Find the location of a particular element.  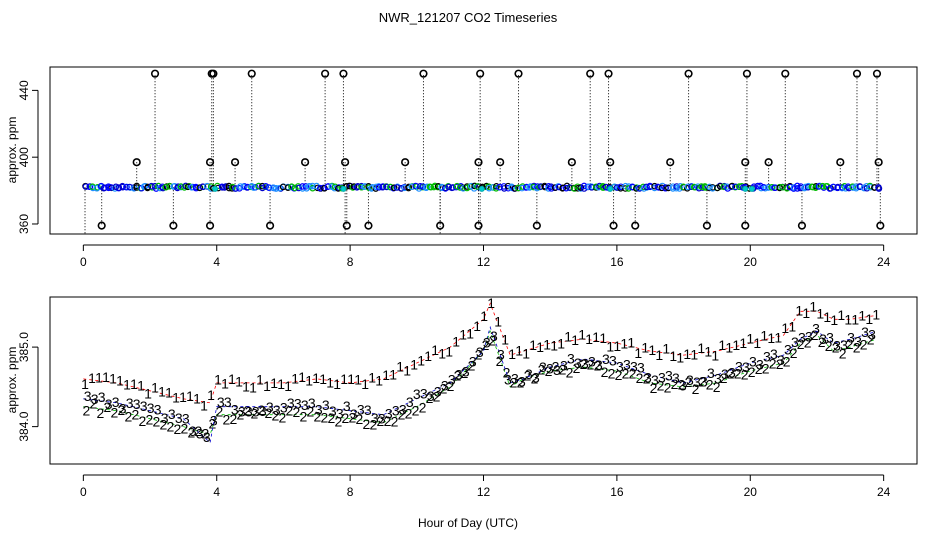

bottom-x-tick-label: 8 is located at coordinates (350, 492).